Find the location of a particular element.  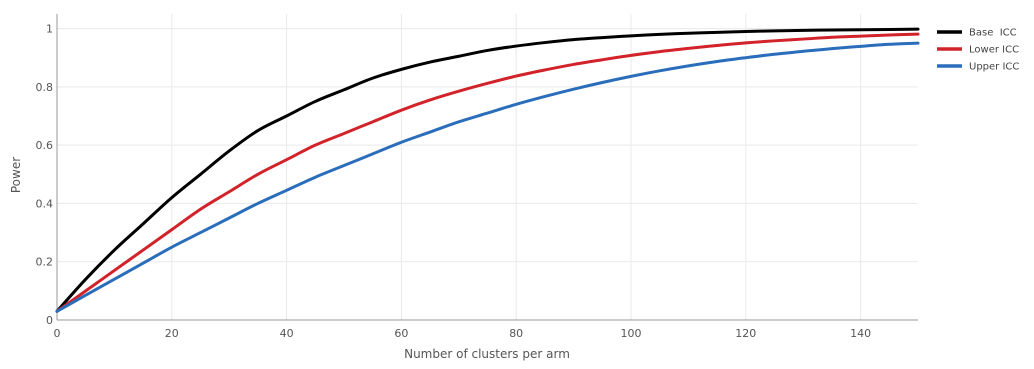

x-axis-title: Number of clusters per arm is located at coordinates (487, 354).